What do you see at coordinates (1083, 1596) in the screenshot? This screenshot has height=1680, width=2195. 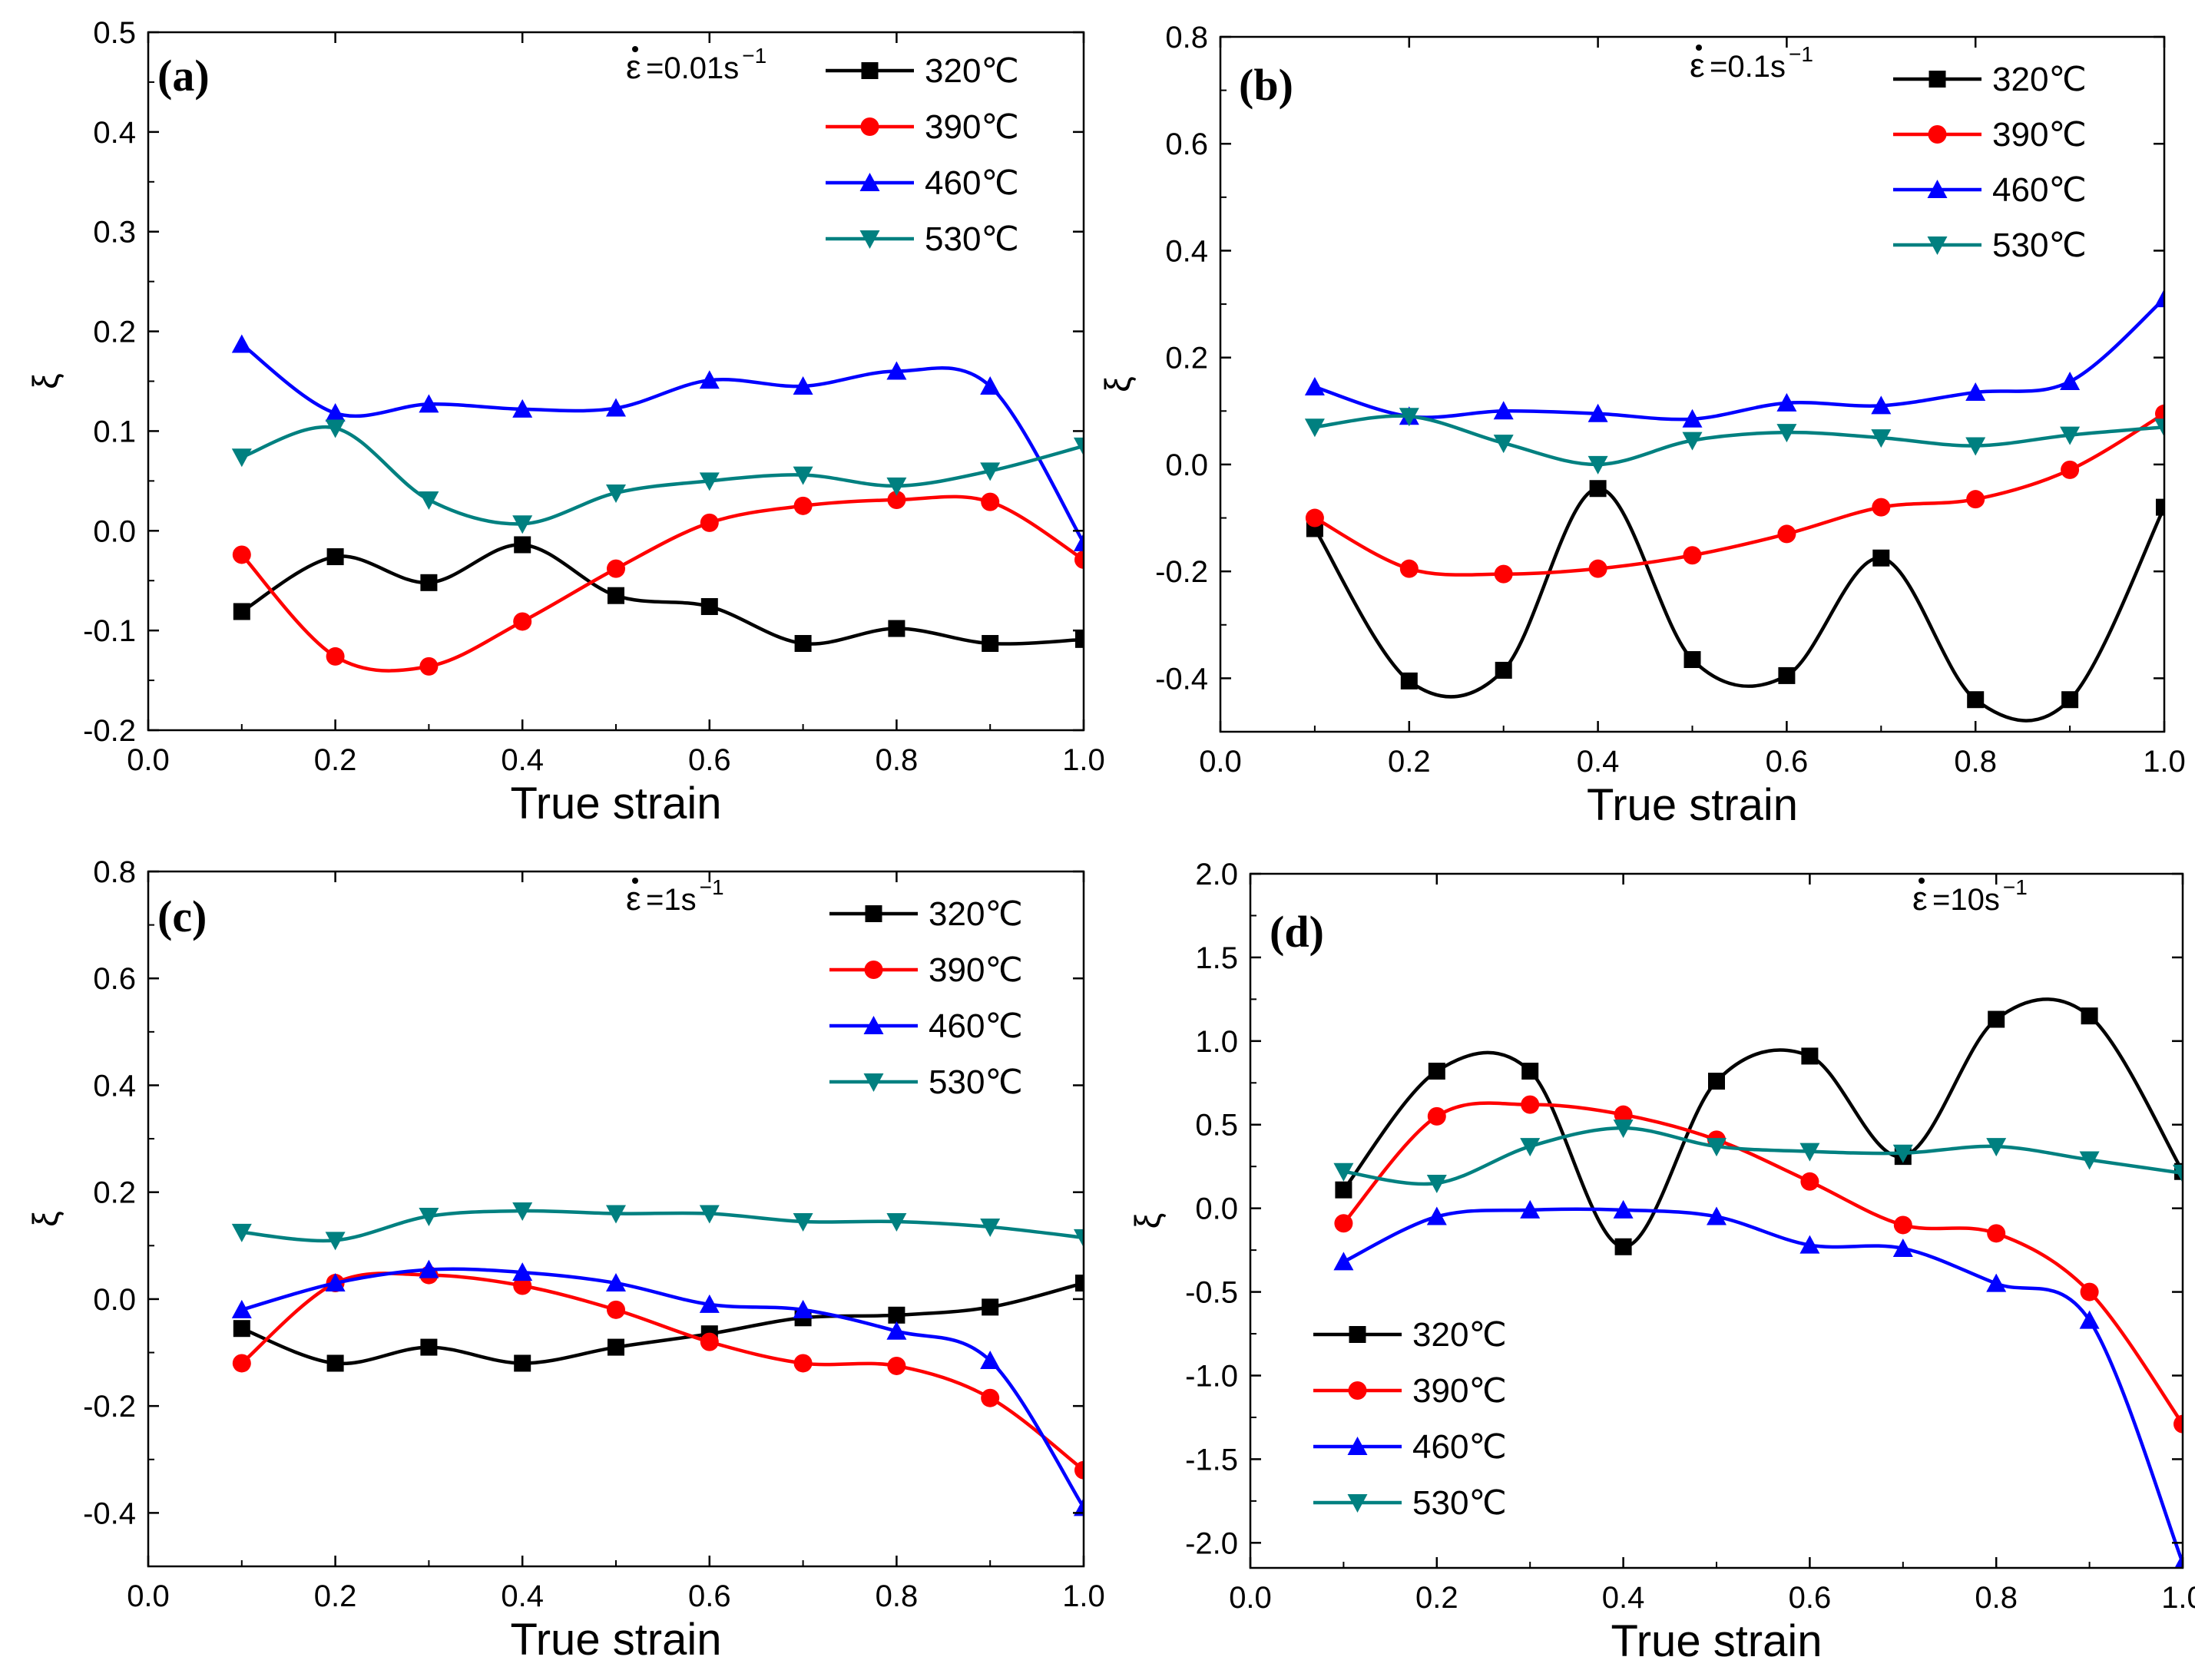 I see `x-tick-label: 1.0` at bounding box center [1083, 1596].